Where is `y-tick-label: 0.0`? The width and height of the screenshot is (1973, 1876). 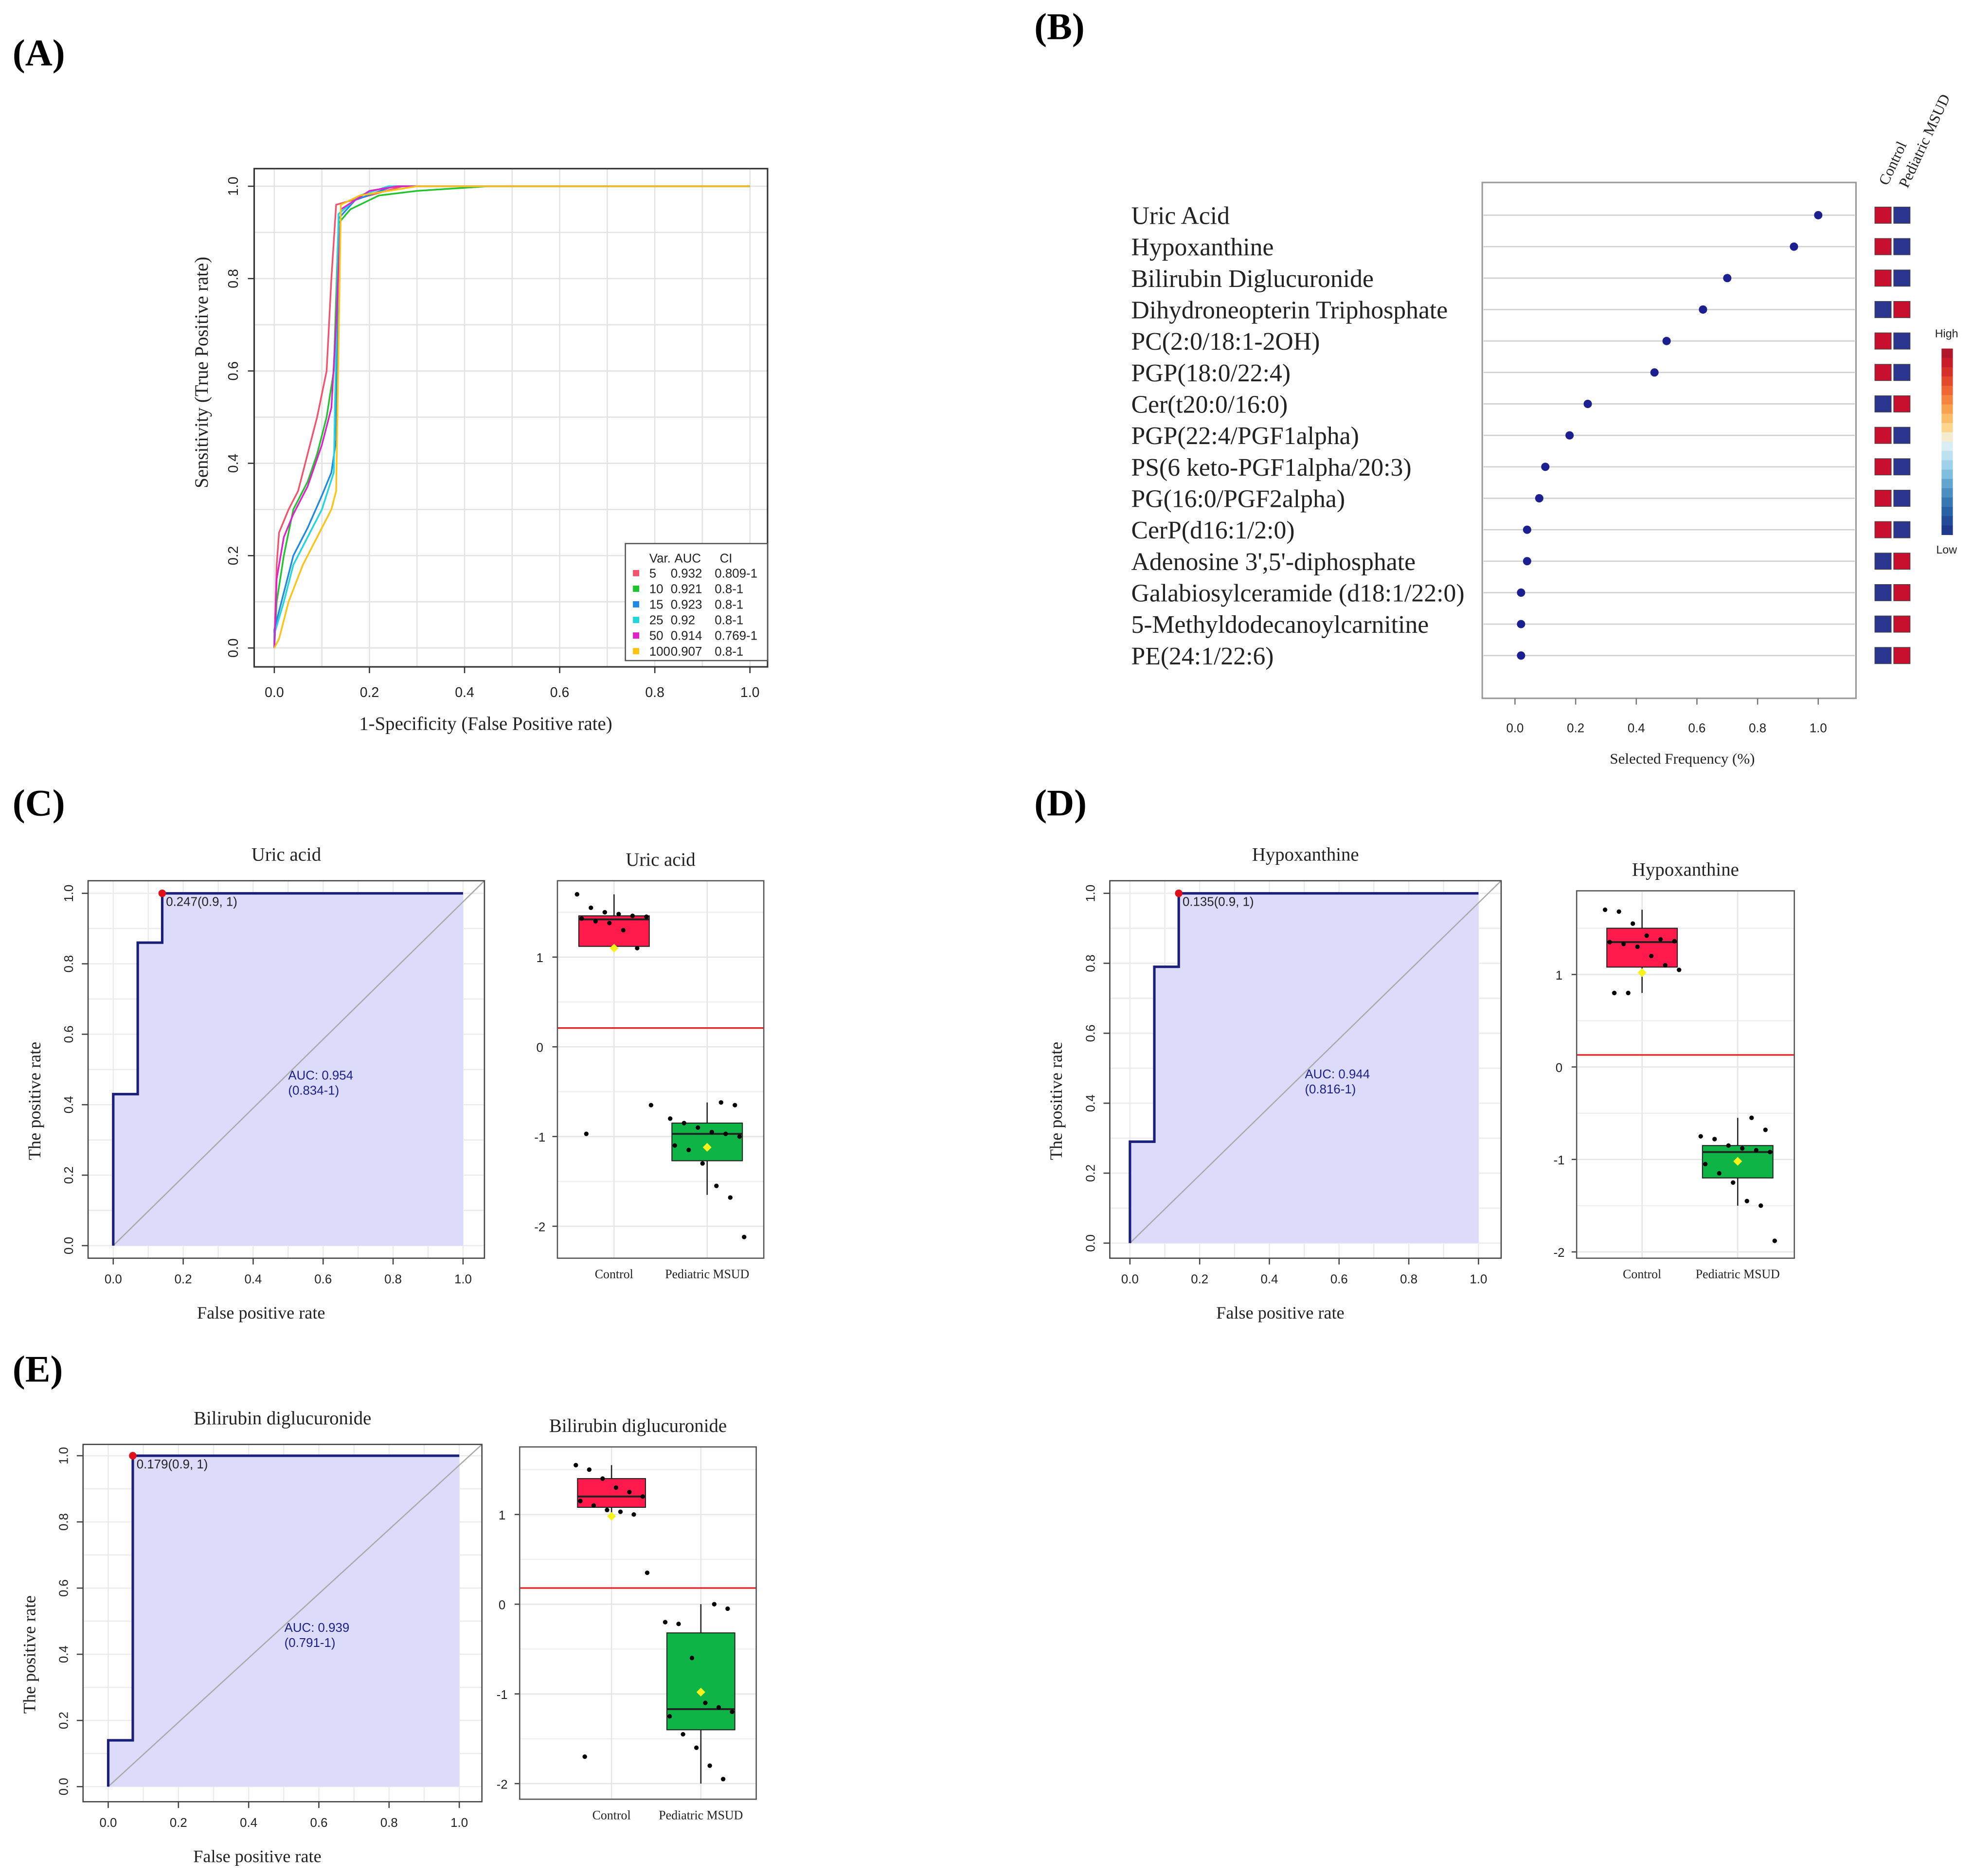 y-tick-label: 0.0 is located at coordinates (1091, 1243).